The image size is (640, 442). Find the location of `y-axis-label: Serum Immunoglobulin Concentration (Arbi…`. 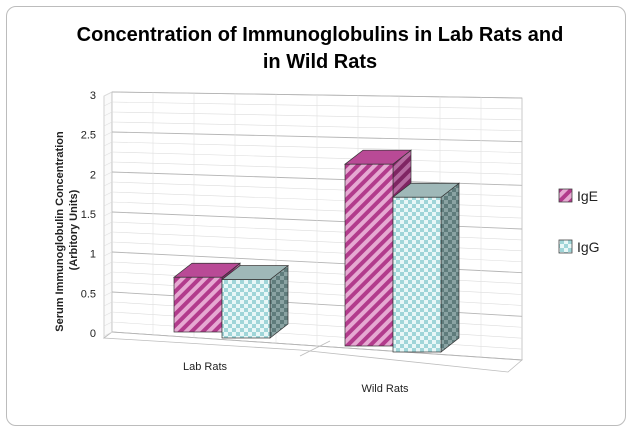

y-axis-label: Serum Immunoglobulin Concentration (Arbi… is located at coordinates (67, 230).